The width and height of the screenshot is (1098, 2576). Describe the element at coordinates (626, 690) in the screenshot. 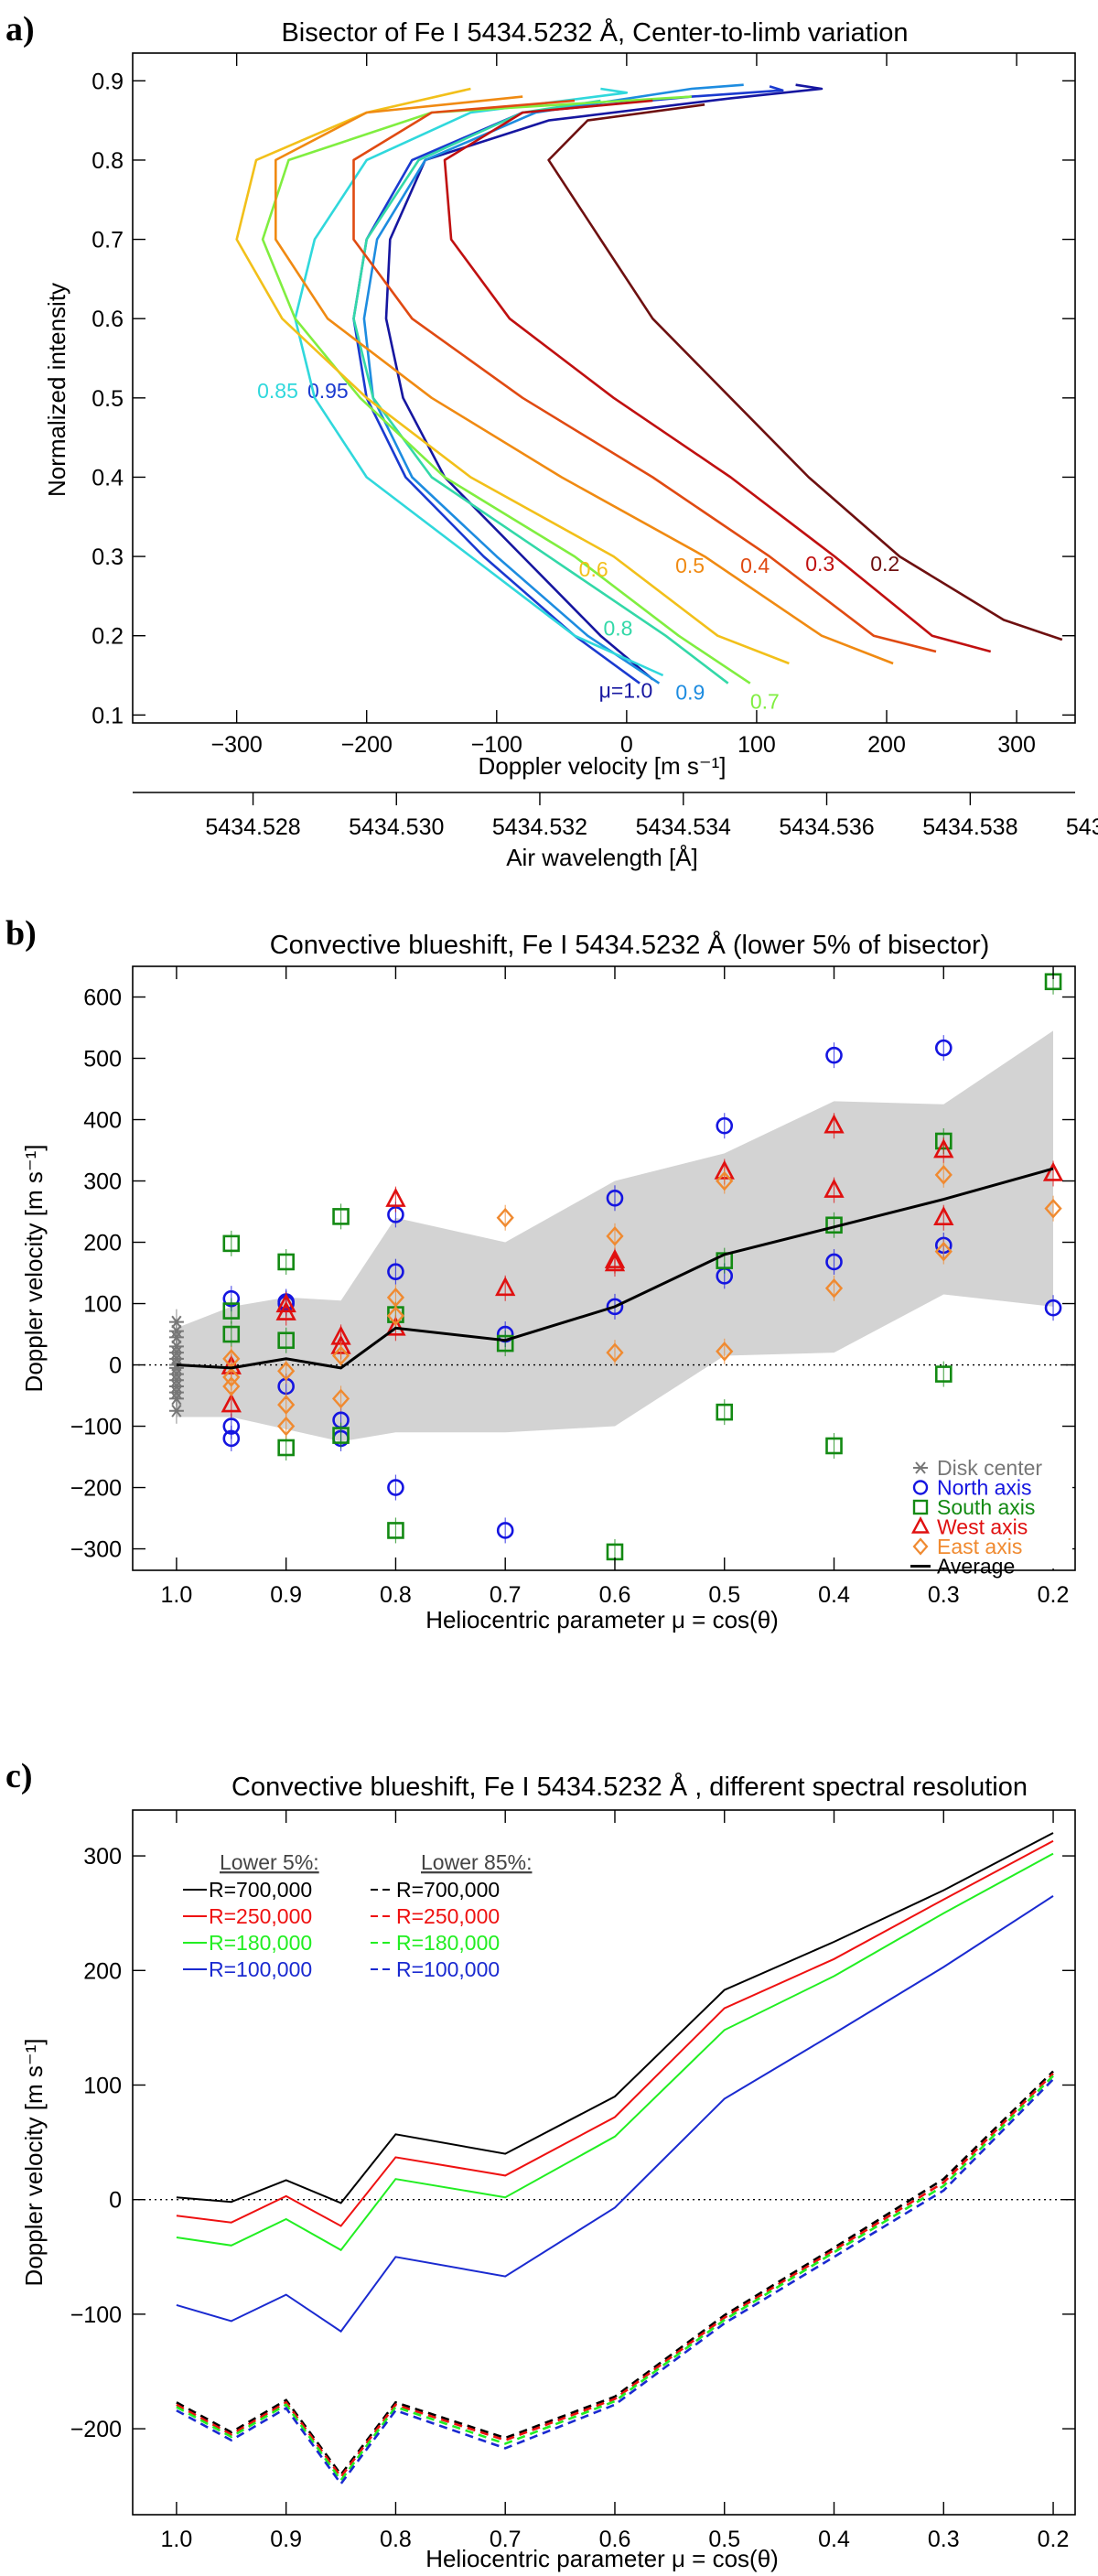

I see `bisector-label-μ=1.0: μ=1.0` at that location.